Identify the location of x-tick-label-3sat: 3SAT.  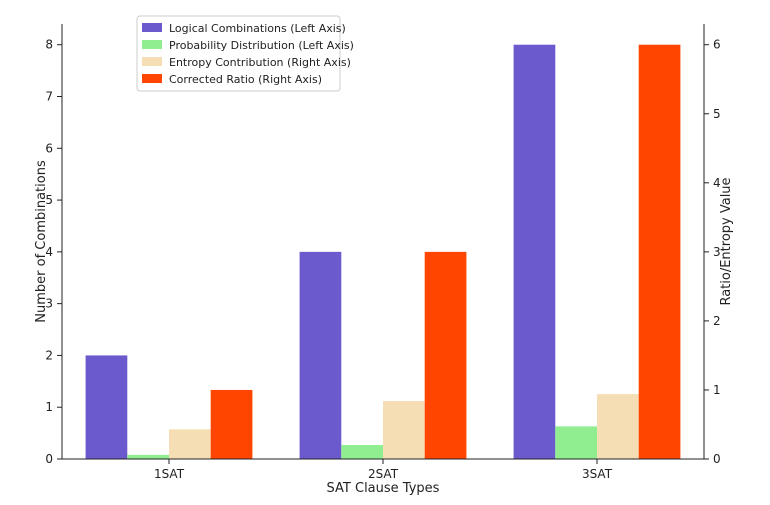
(597, 474).